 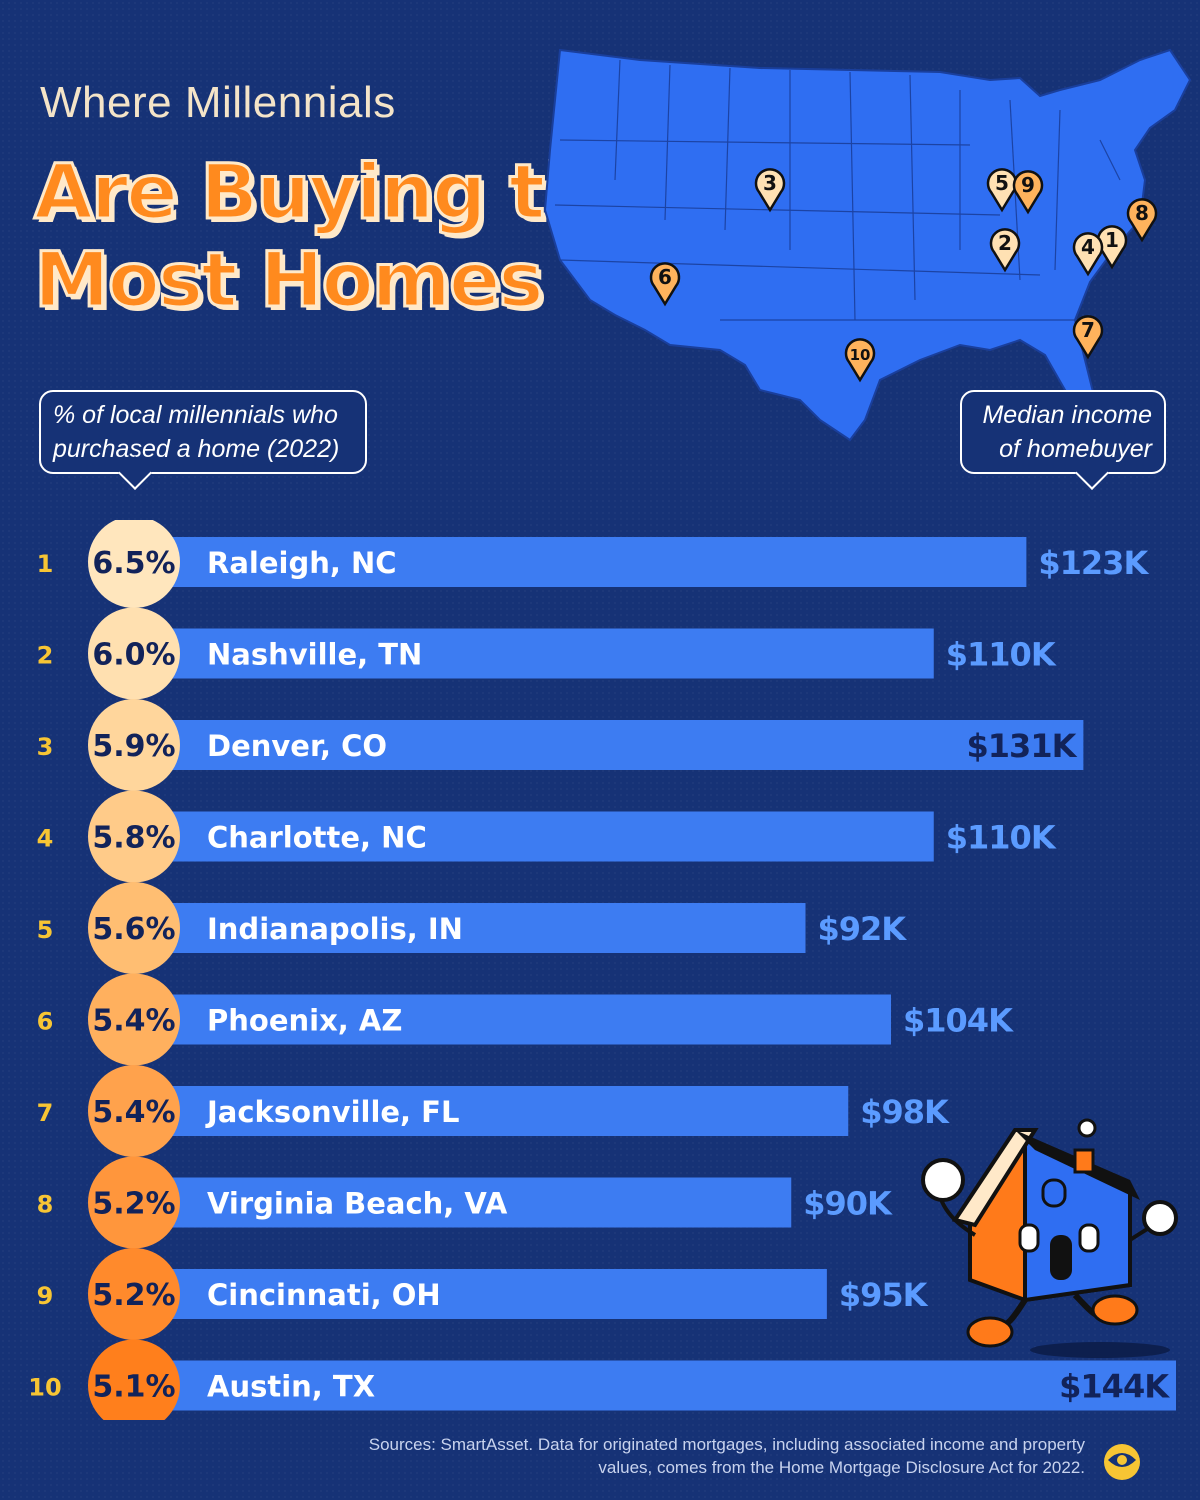 I want to click on state-borders, so click(x=837, y=190).